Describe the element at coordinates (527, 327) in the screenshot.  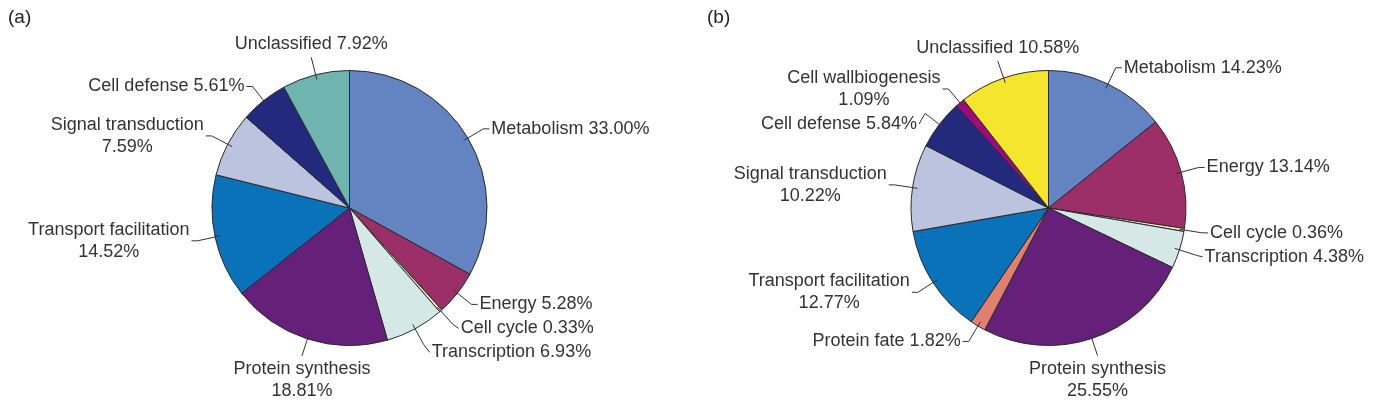
I see `slice-label: Cell cycle 0.33%` at that location.